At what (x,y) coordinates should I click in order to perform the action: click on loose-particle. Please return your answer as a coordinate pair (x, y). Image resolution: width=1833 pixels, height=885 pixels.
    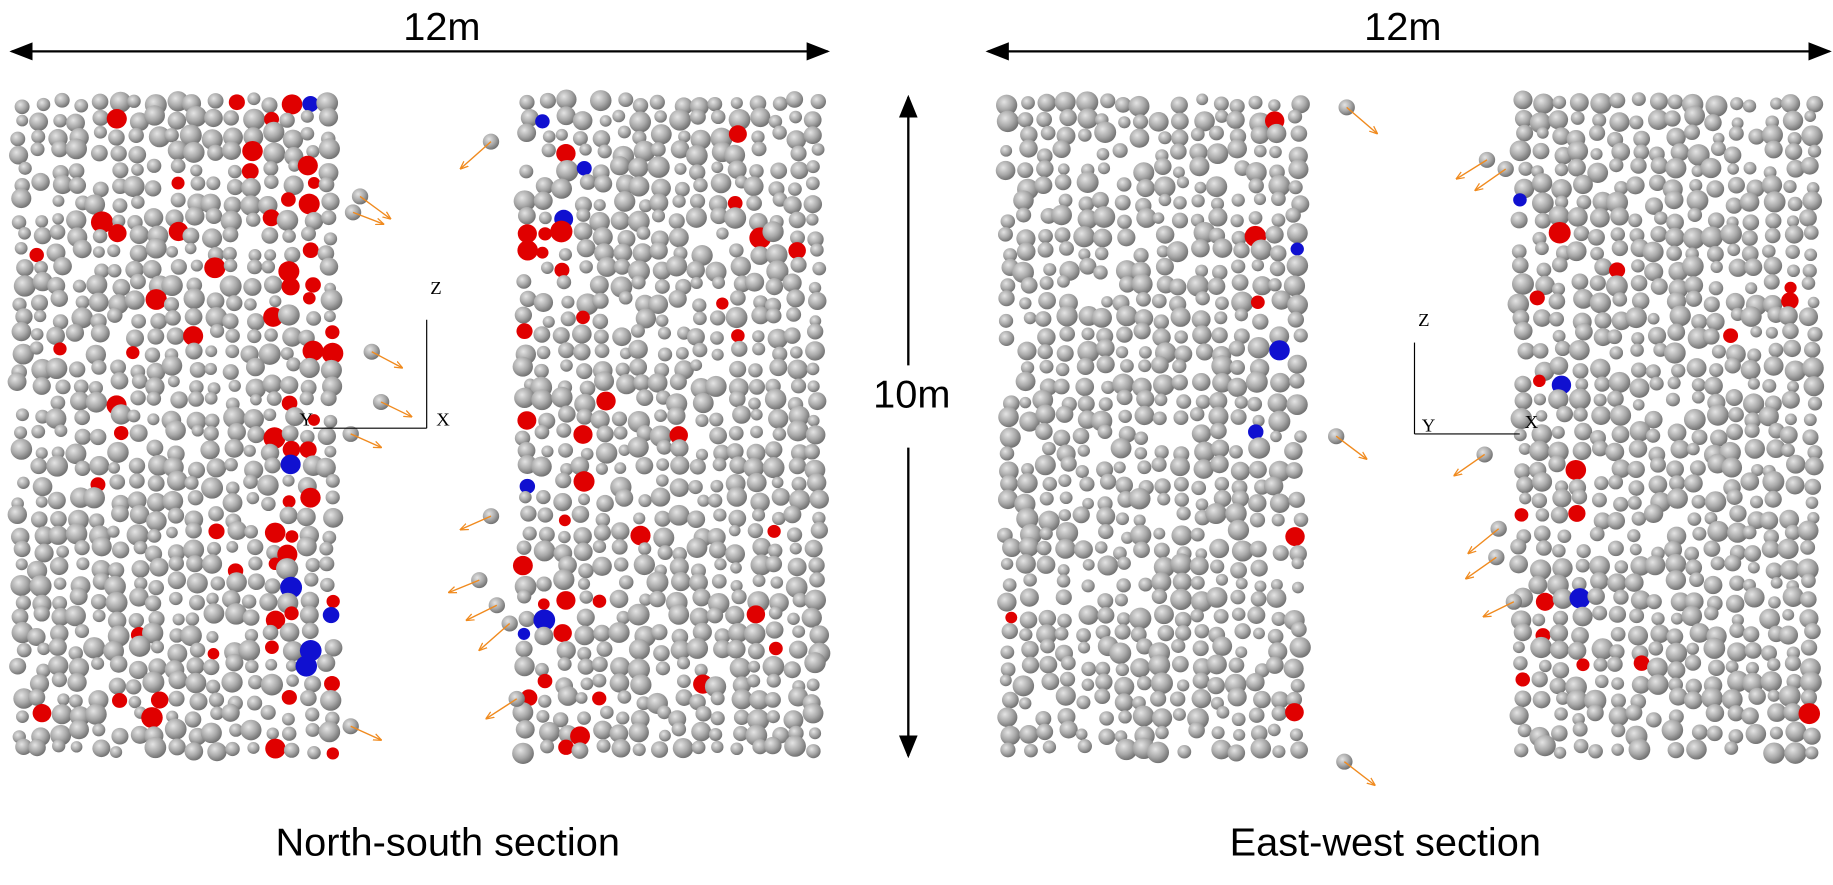
    Looking at the image, I should click on (479, 580).